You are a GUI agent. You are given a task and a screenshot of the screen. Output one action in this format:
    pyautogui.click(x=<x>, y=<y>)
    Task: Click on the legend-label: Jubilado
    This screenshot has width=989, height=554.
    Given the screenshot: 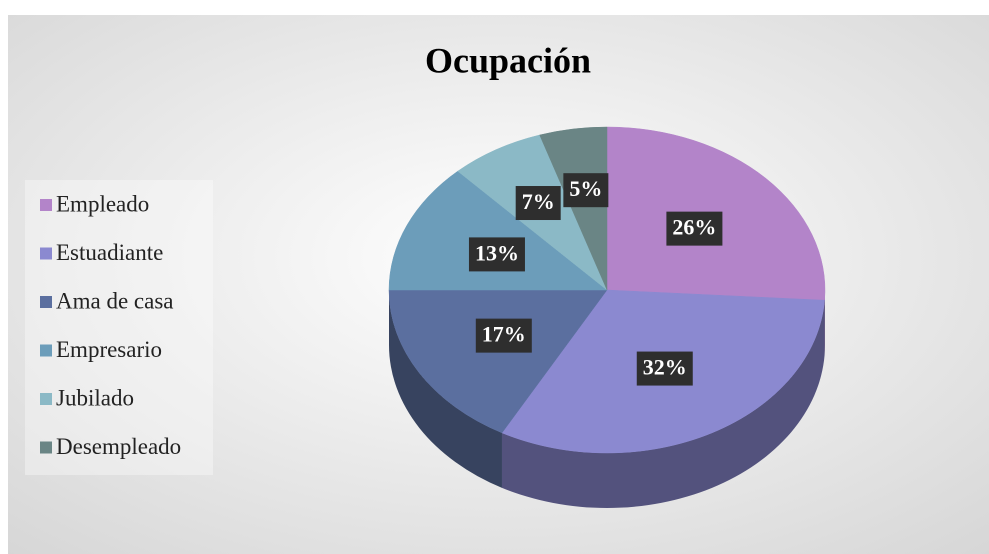 What is the action you would take?
    pyautogui.click(x=95, y=397)
    